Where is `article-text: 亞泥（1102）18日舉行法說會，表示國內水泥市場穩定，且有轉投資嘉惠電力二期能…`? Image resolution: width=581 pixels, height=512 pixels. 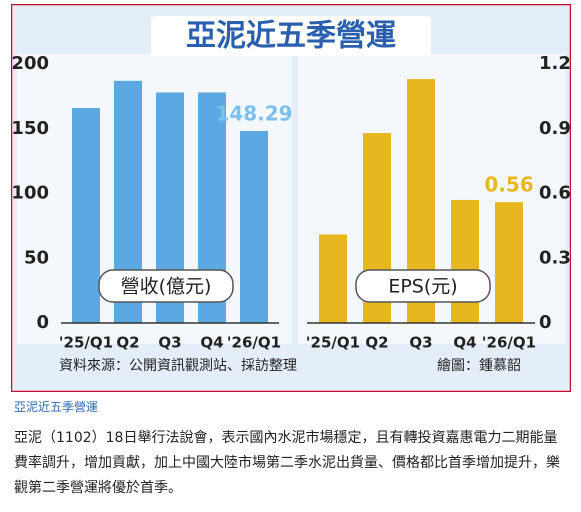
article-text: 亞泥（1102）18日舉行法說會，表示國內水泥市場穩定，且有轉投資嘉惠電力二期能… is located at coordinates (287, 463).